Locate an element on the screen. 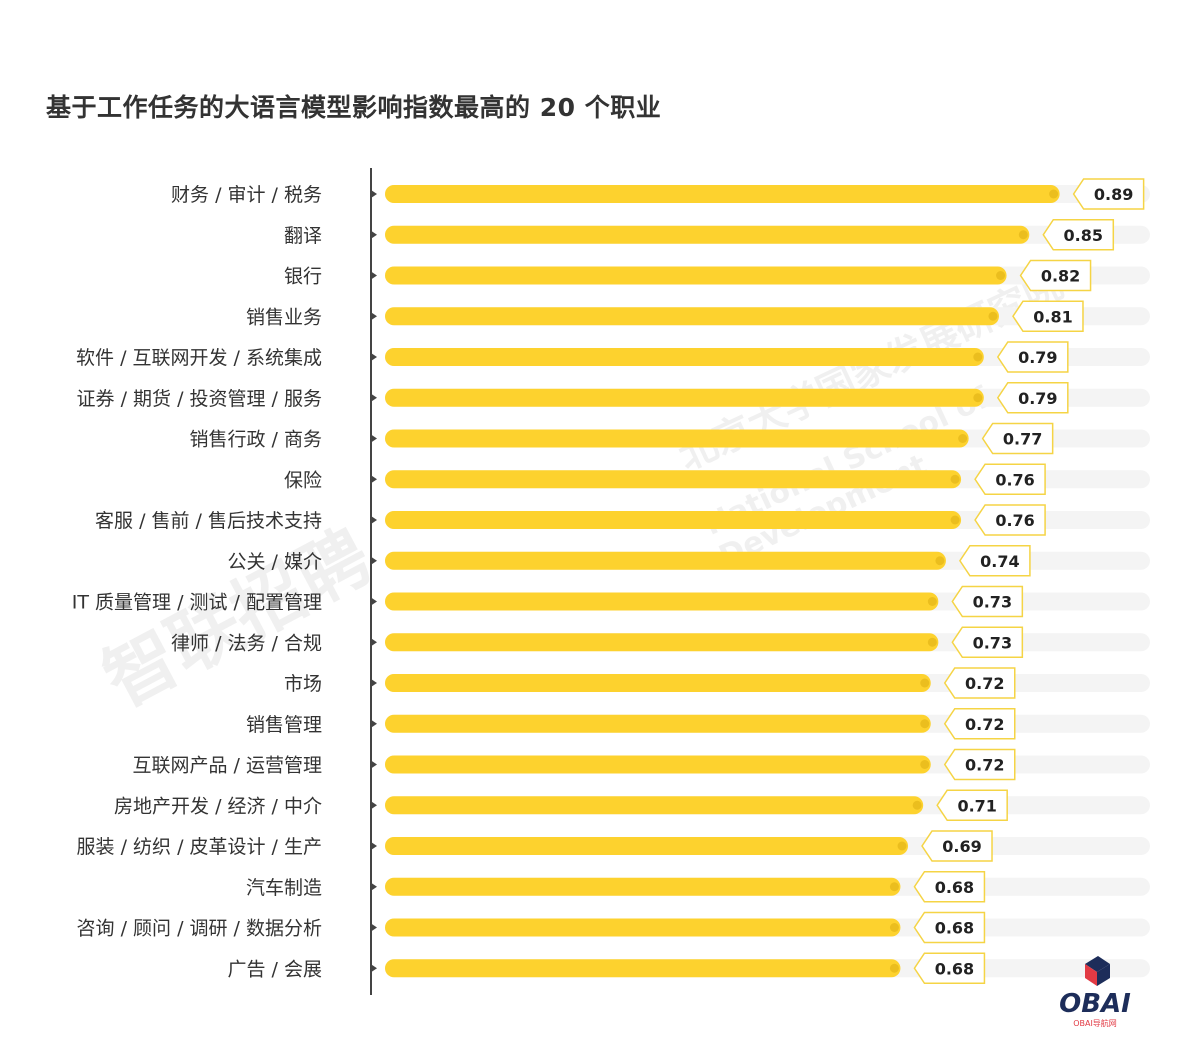 The width and height of the screenshot is (1200, 1037). category-label: 市场 is located at coordinates (303, 684).